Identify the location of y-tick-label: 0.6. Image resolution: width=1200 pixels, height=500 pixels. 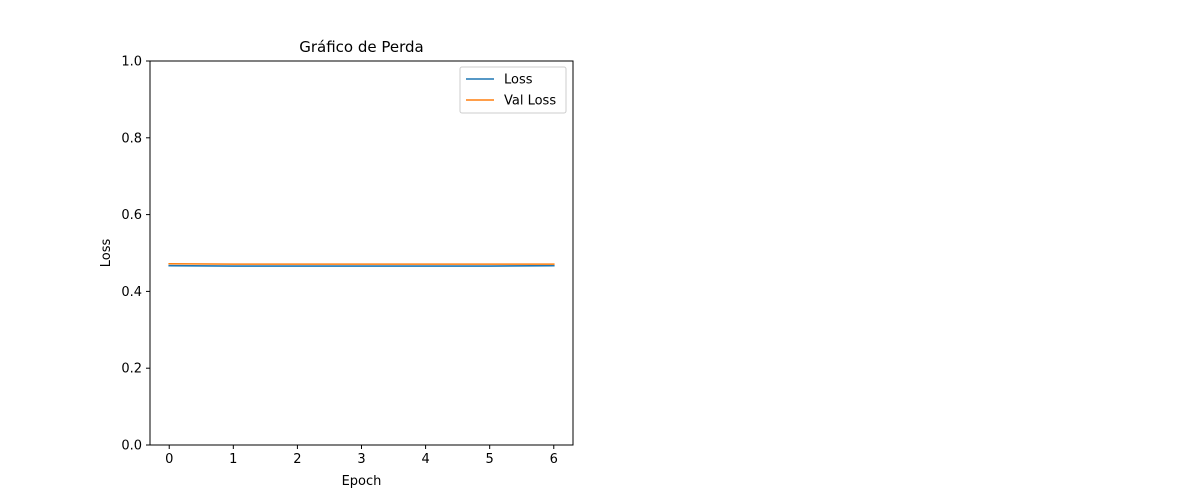
(131, 215).